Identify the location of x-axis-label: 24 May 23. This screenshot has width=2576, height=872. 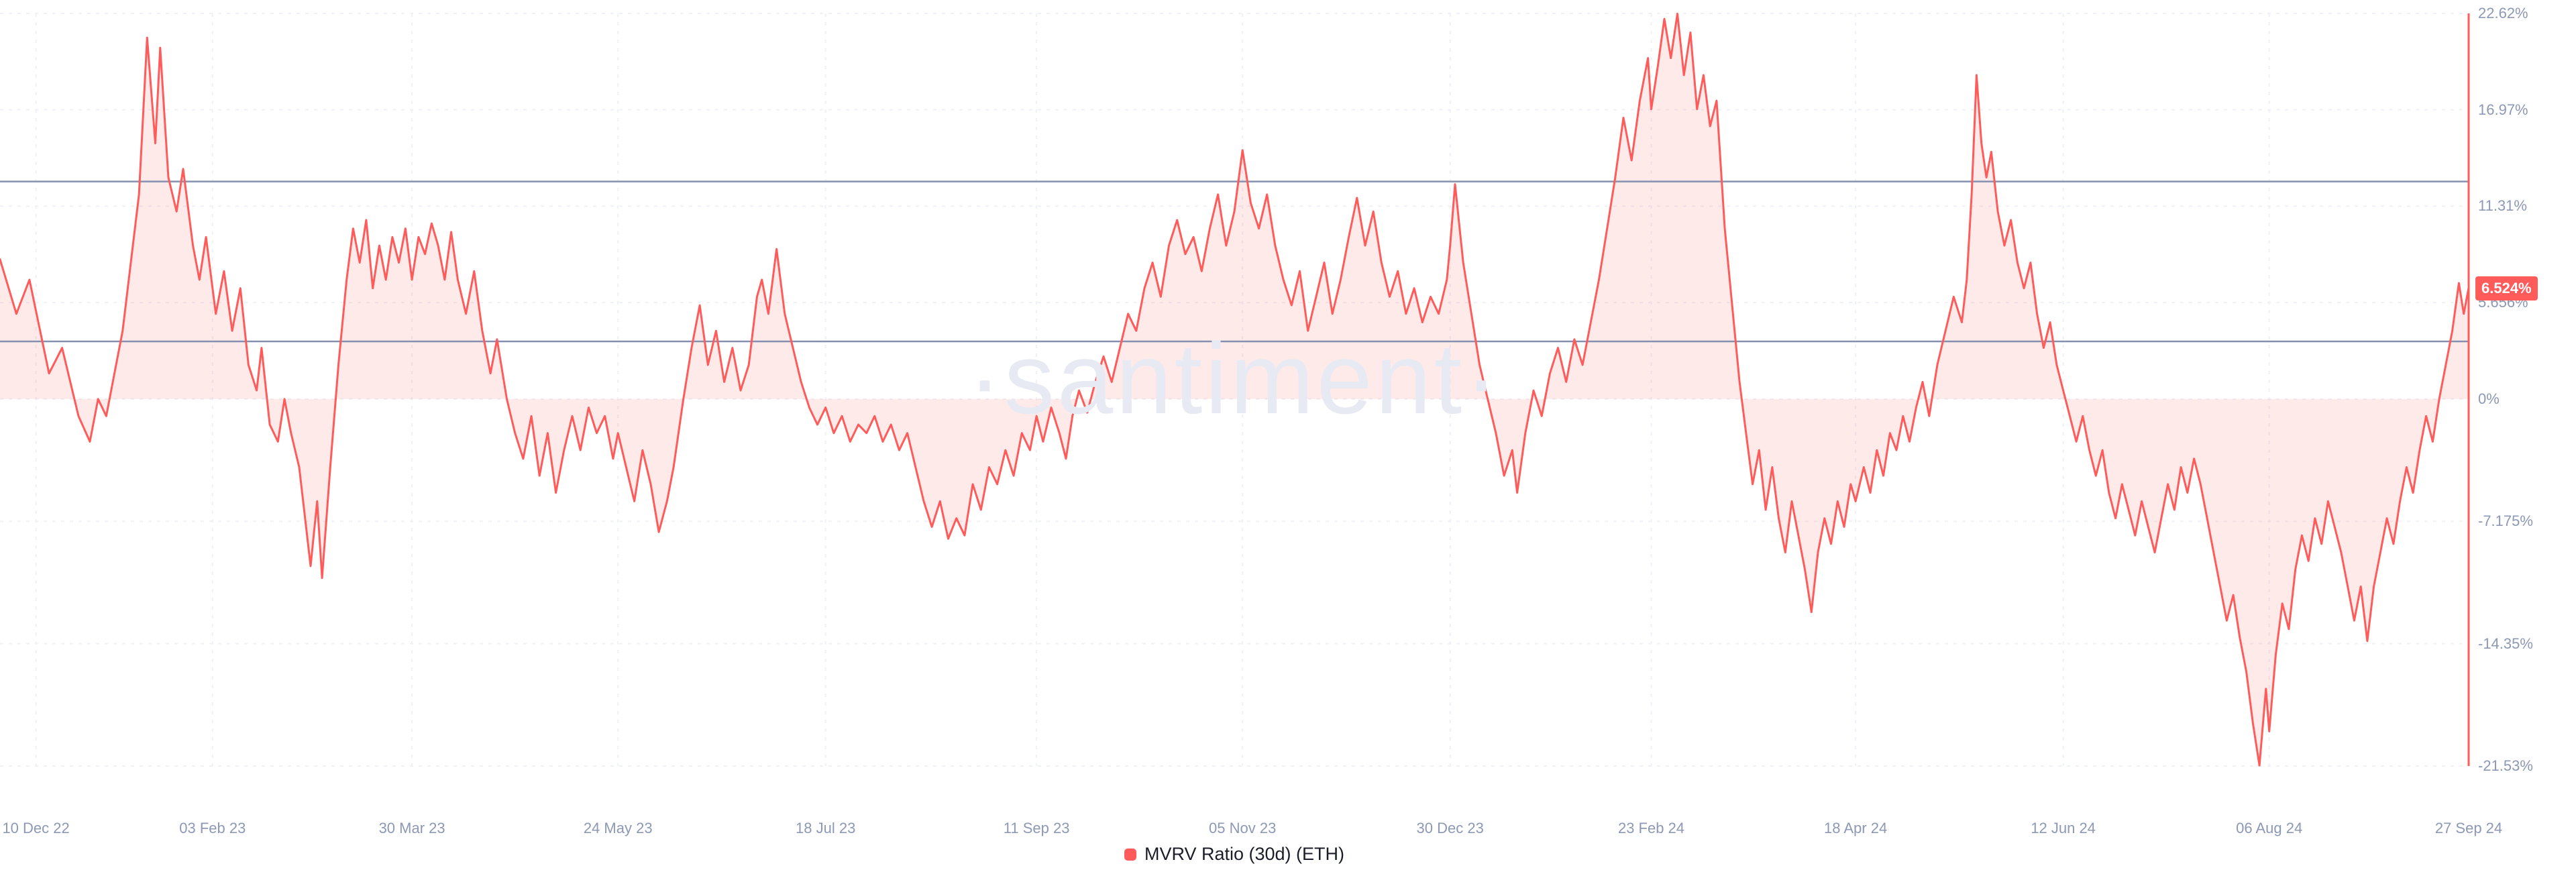
(618, 828).